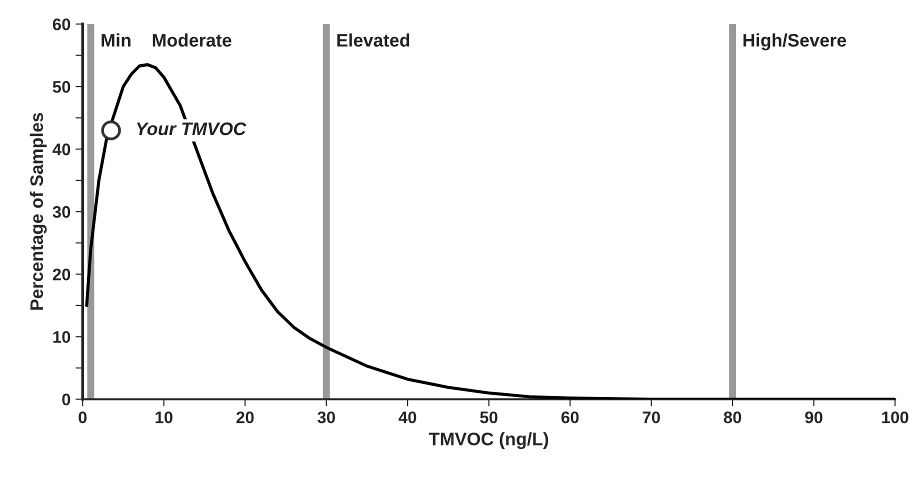  I want to click on x-axis-title: TMVOC (ng/L), so click(488, 441).